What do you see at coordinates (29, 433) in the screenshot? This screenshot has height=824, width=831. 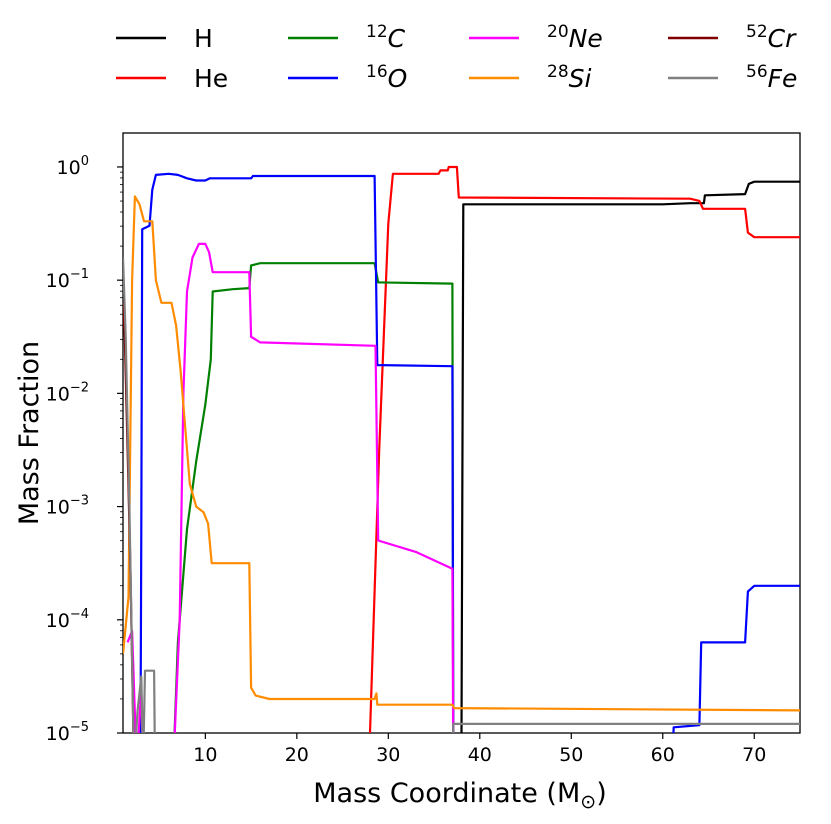 I see `y-axis-label: Mass Fraction` at bounding box center [29, 433].